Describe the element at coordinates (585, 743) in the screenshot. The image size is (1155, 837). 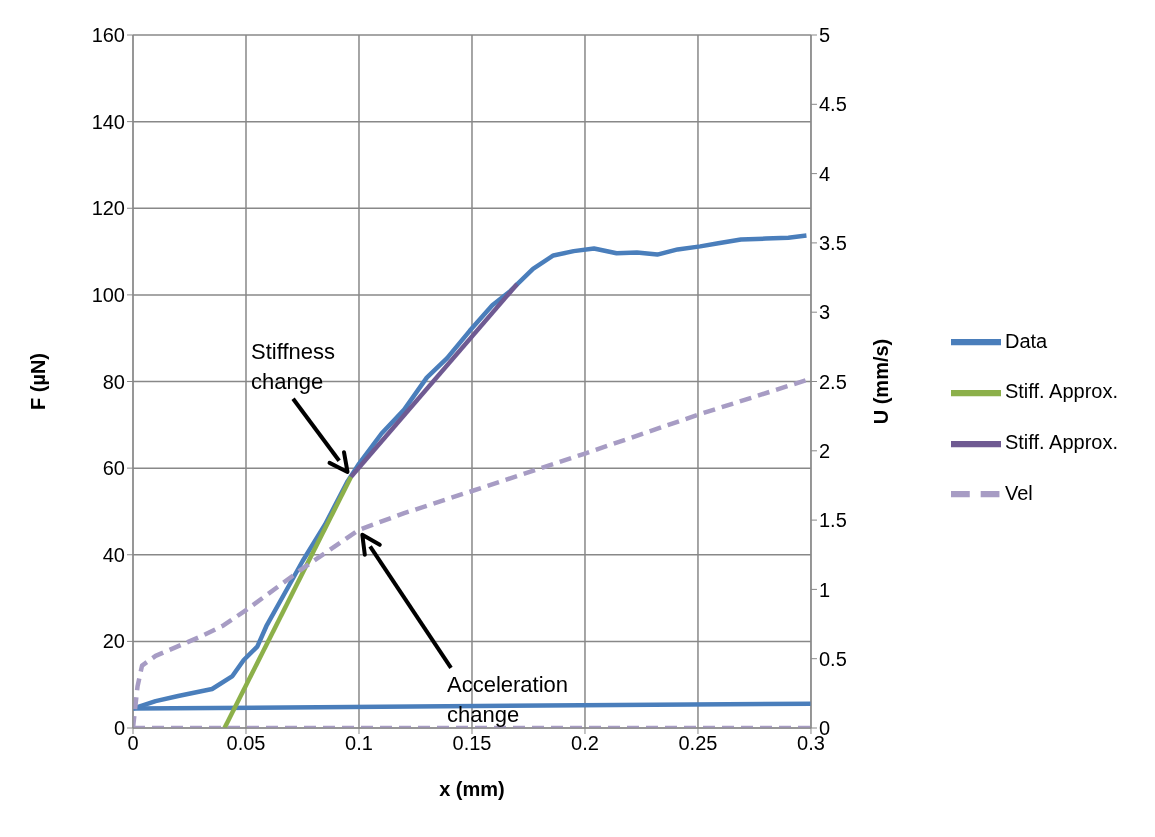
I see `x-tick-label: 0.2` at that location.